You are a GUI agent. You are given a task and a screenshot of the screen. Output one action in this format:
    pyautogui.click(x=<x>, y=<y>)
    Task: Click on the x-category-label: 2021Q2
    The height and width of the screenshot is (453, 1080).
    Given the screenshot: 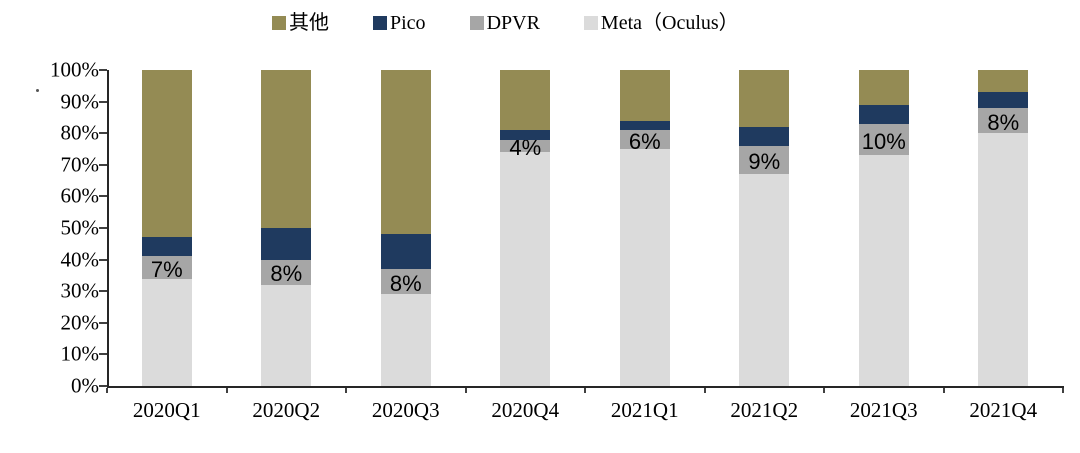 What is the action you would take?
    pyautogui.click(x=764, y=410)
    